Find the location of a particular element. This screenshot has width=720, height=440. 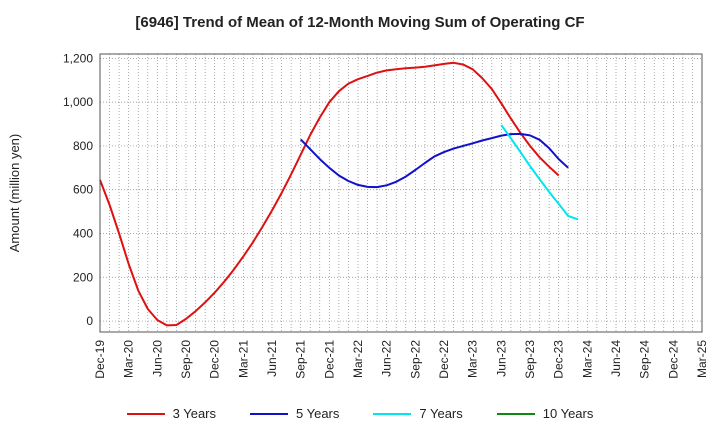

x-tick-label: Sep-23 is located at coordinates (530, 359).